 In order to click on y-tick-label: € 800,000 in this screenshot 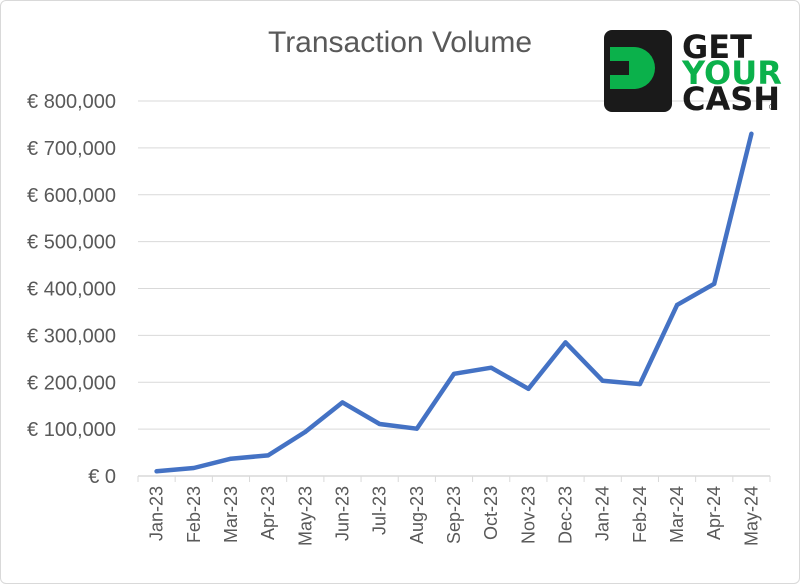, I will do `click(71, 102)`.